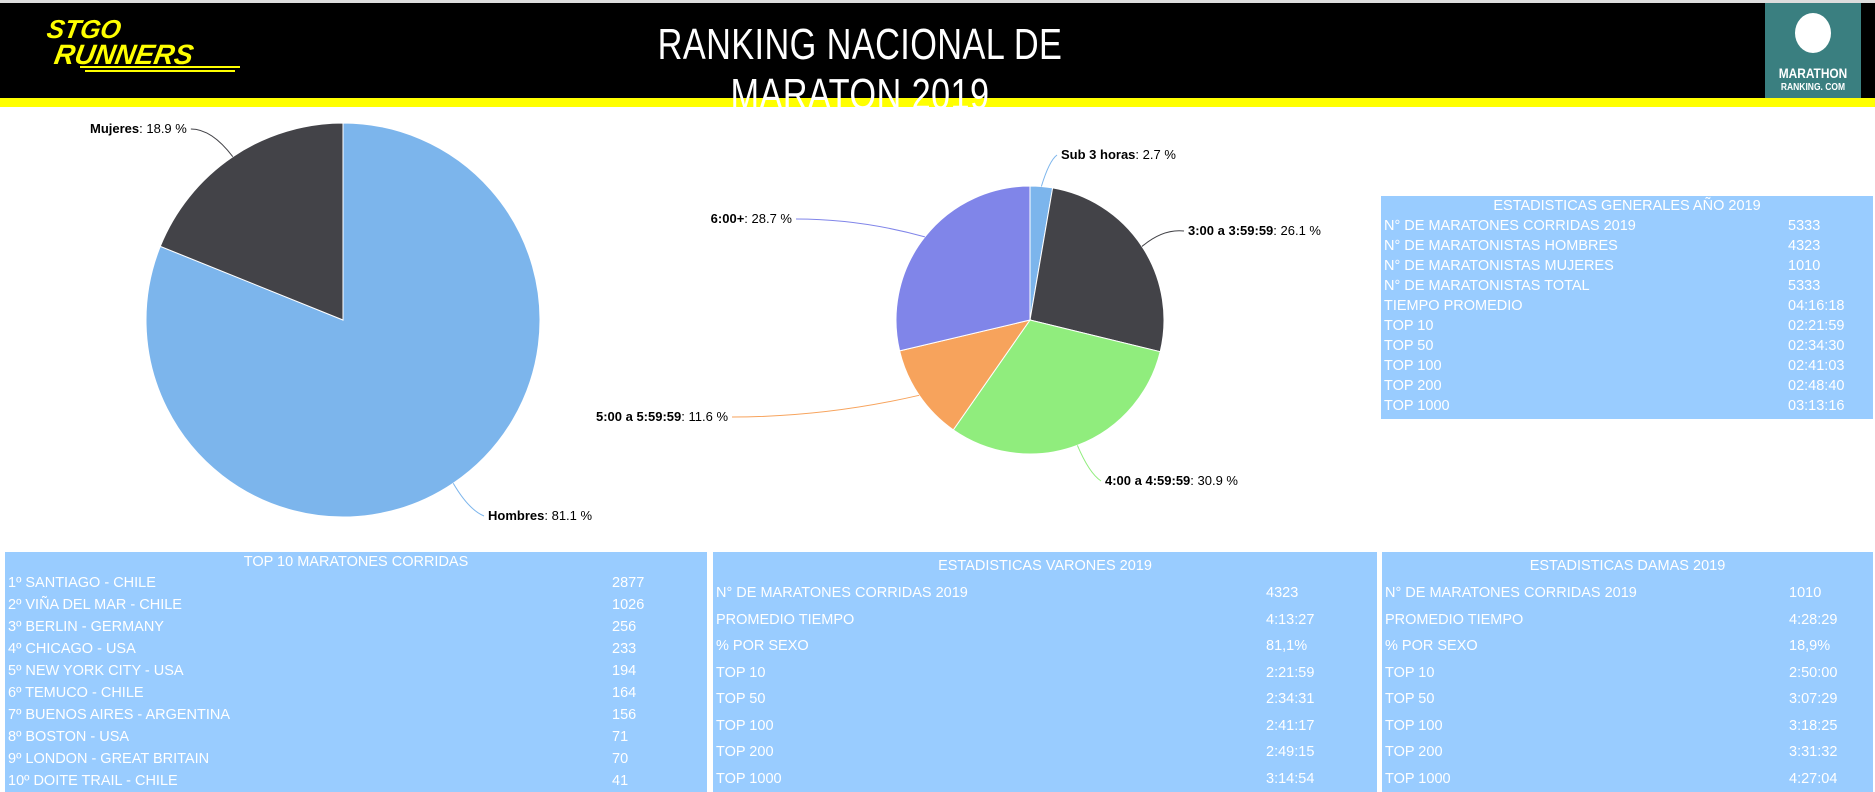 This screenshot has height=792, width=1875. Describe the element at coordinates (356, 671) in the screenshot. I see `table-row: 5º NEW YORK CITY - USA 194` at that location.